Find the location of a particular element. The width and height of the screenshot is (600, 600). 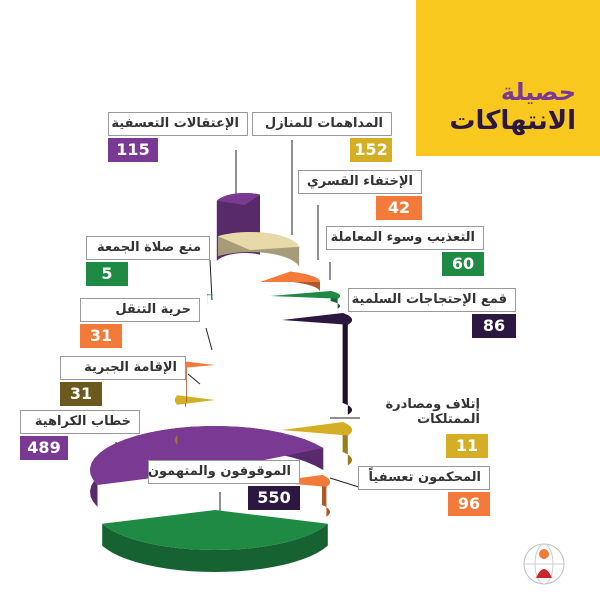

label-value: 489 is located at coordinates (44, 448).